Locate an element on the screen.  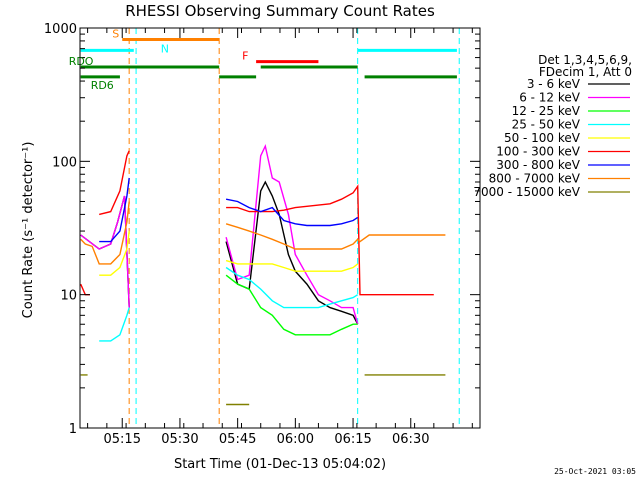
y-tick-label-2: 100 is located at coordinates (64, 162).